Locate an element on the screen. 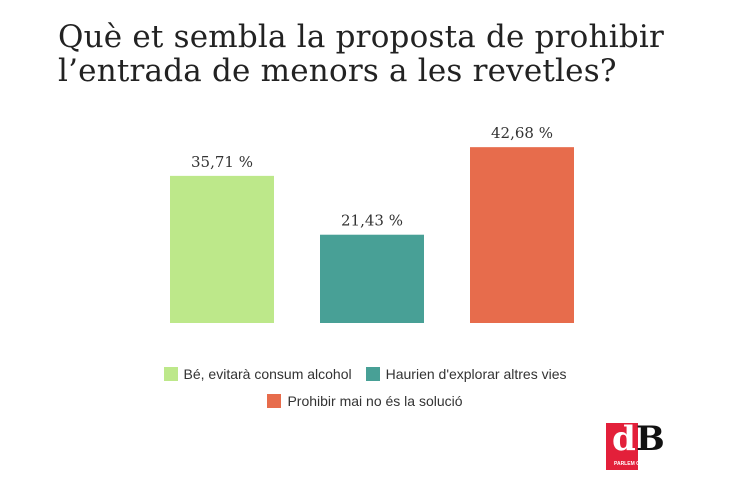  legend-label: Bé, evitarà consum alcohol is located at coordinates (267, 374).